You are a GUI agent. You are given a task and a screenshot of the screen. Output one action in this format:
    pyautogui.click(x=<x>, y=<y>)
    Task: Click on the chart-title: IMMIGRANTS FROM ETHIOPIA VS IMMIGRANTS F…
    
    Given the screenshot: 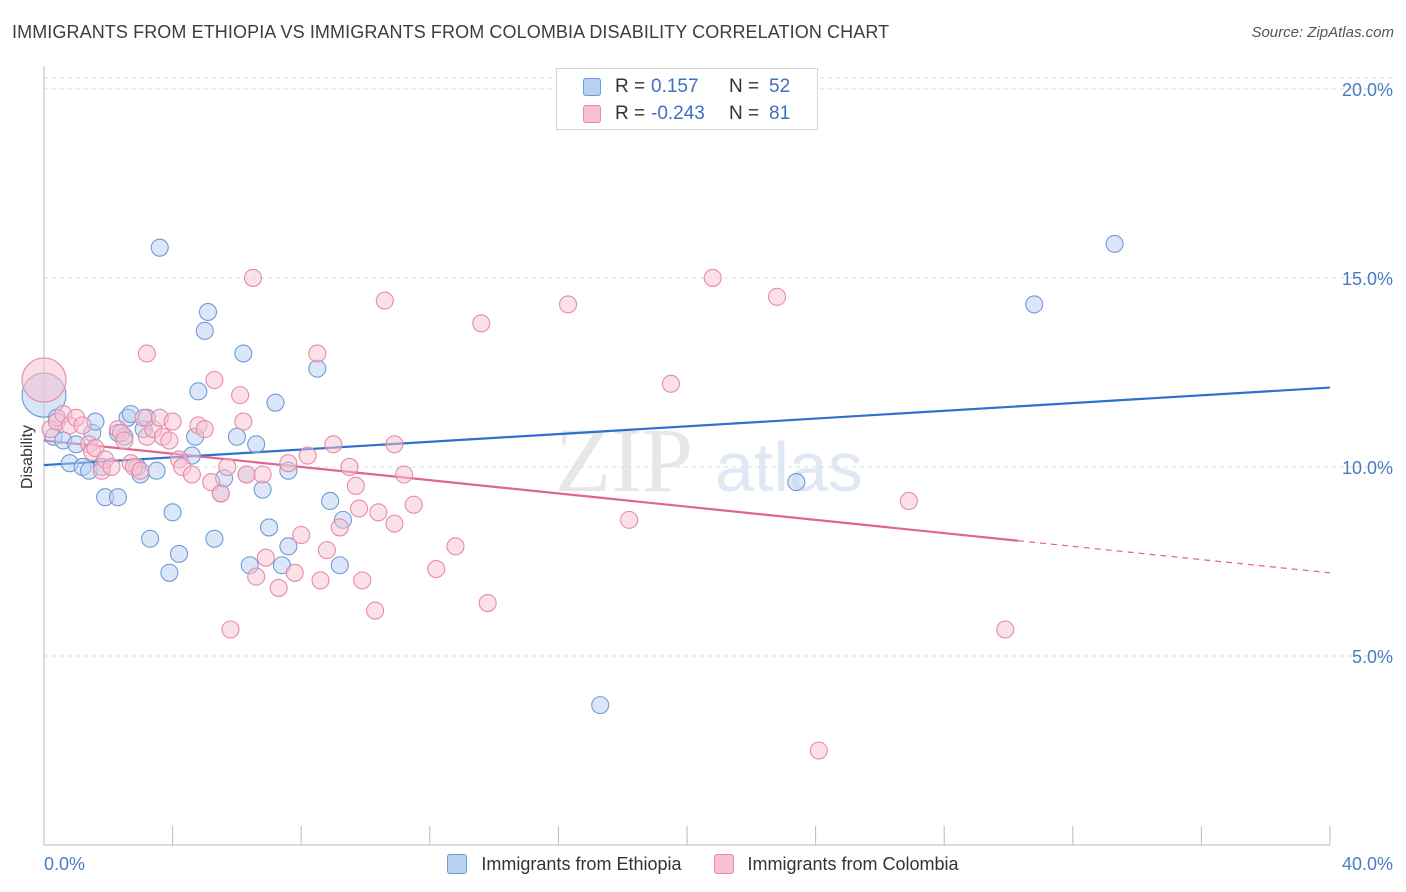 What is the action you would take?
    pyautogui.click(x=451, y=32)
    